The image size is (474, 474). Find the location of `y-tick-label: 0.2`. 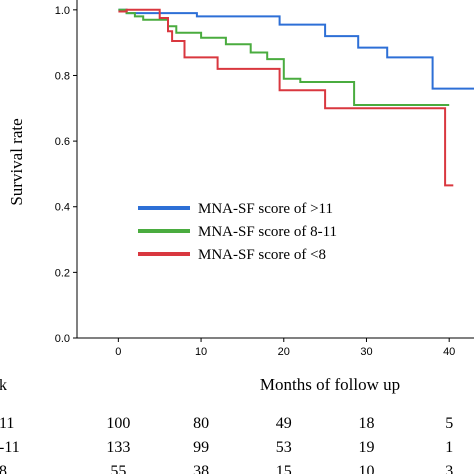

y-tick-label: 0.2 is located at coordinates (62, 273).